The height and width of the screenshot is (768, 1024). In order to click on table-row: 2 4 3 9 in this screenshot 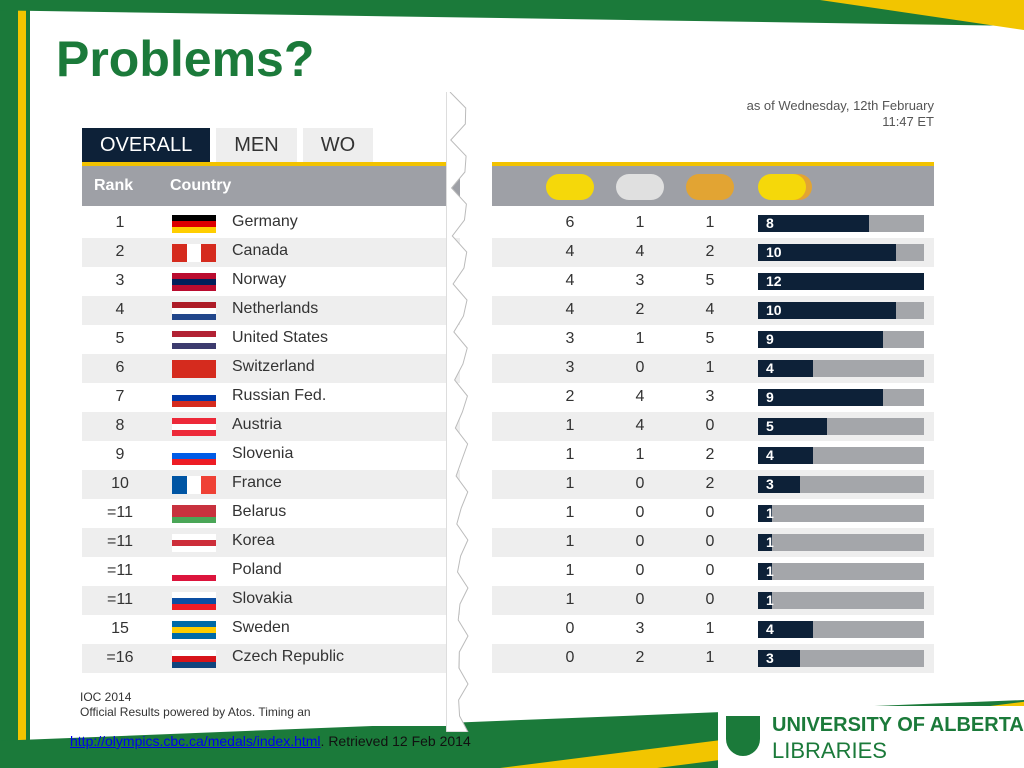, I will do `click(713, 397)`.